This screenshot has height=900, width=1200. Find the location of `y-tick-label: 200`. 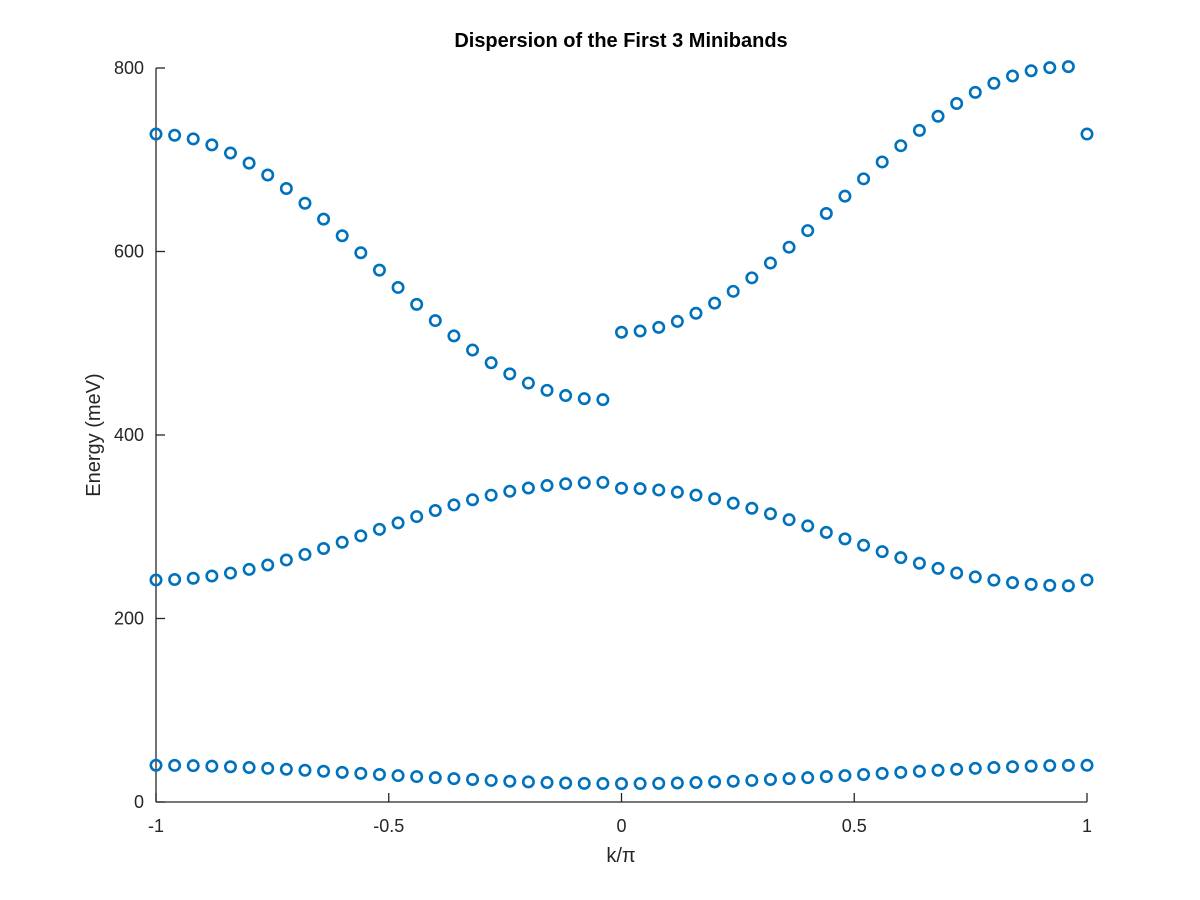

y-tick-label: 200 is located at coordinates (129, 619).